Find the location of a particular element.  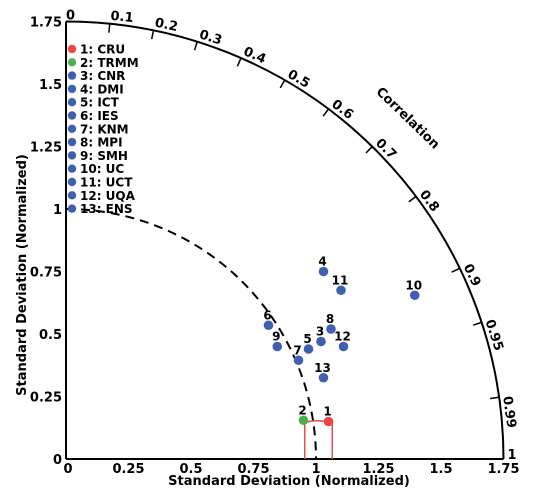

legend-label: 4: DMI is located at coordinates (102, 89).